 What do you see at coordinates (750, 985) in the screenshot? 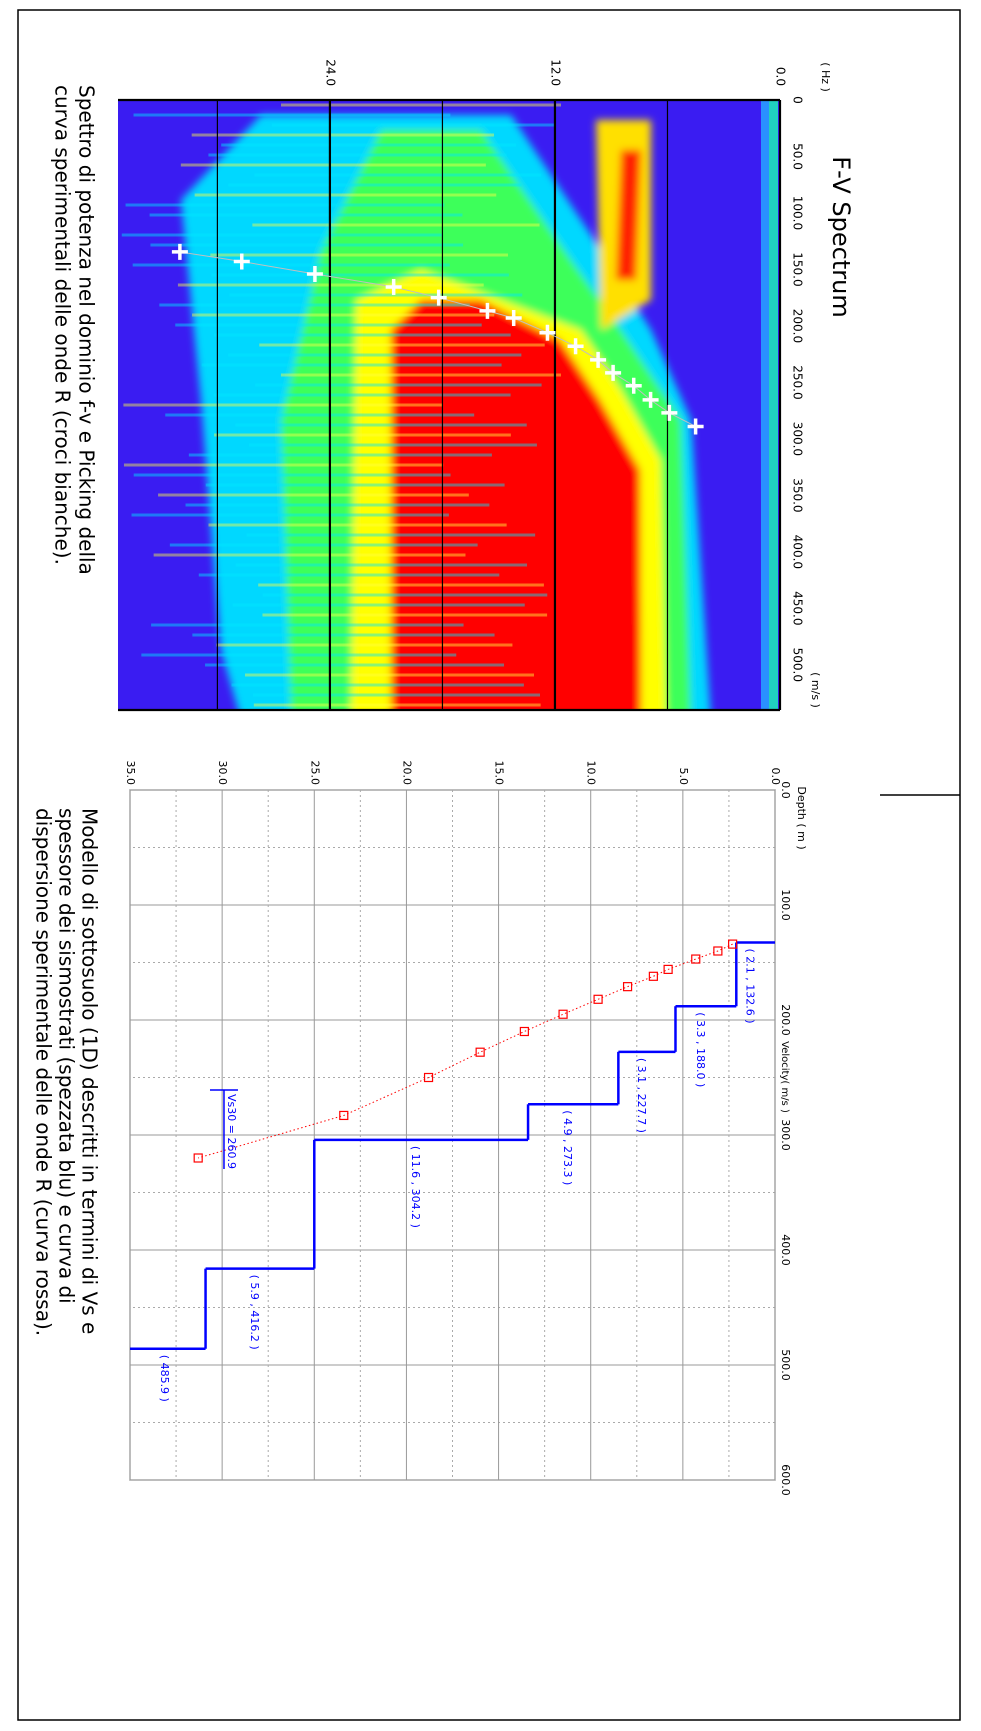
I see `layer-label: ( 2.1 , 132.6 )` at bounding box center [750, 985].